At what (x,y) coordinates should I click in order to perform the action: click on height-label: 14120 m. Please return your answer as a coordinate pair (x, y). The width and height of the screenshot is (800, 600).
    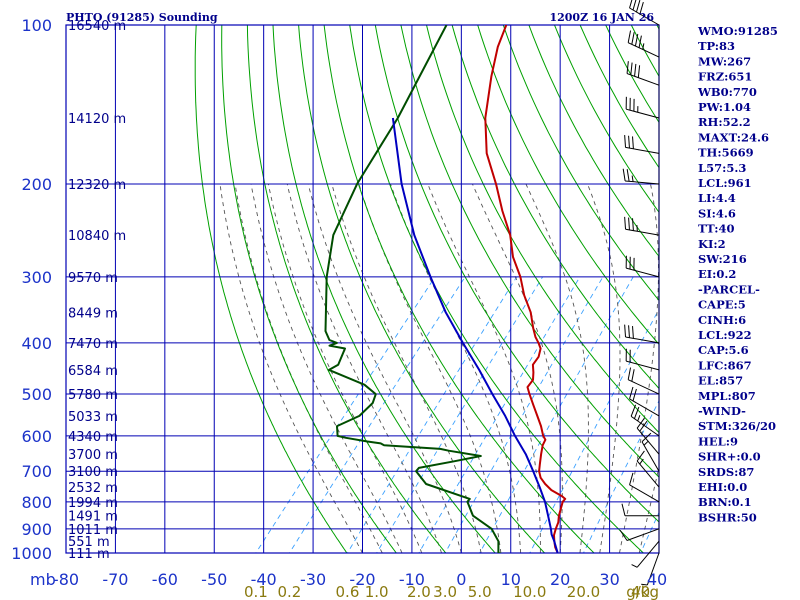
    Looking at the image, I should click on (97, 119).